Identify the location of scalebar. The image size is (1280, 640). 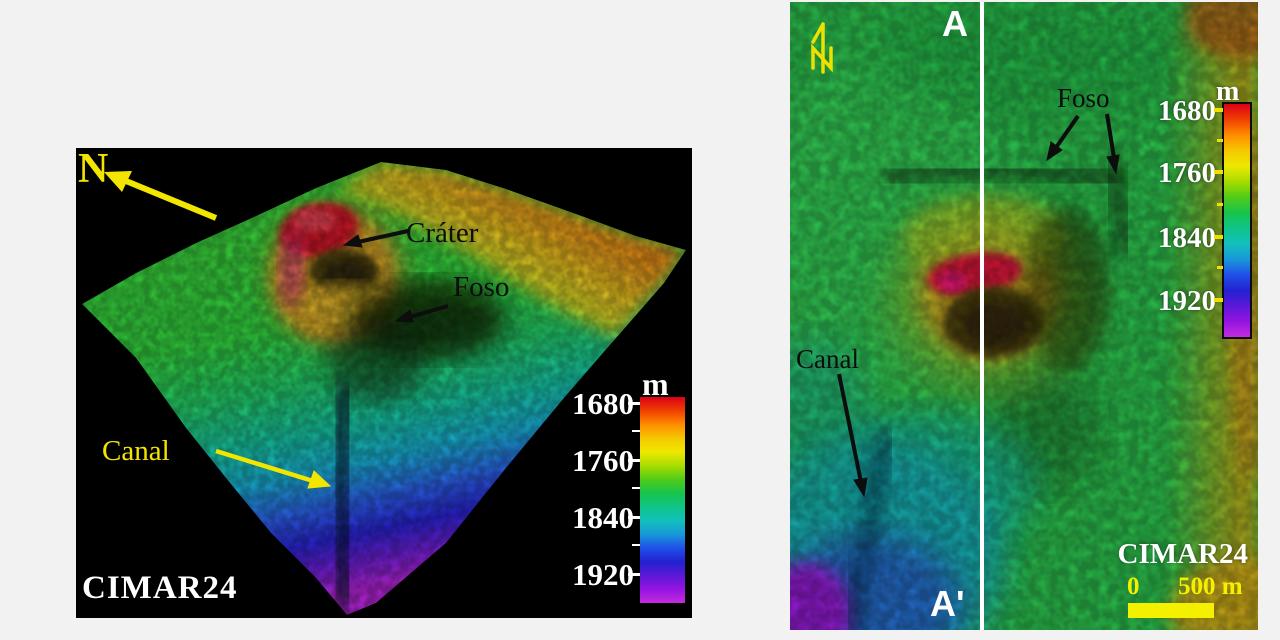
(1171, 610).